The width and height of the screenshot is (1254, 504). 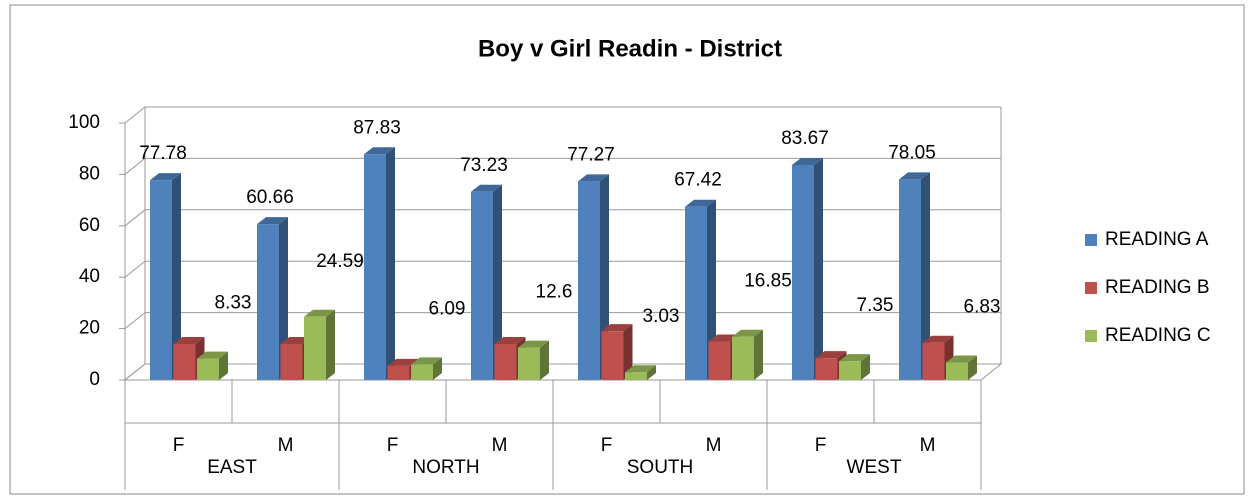 I want to click on data-label: 6.83, so click(x=982, y=306).